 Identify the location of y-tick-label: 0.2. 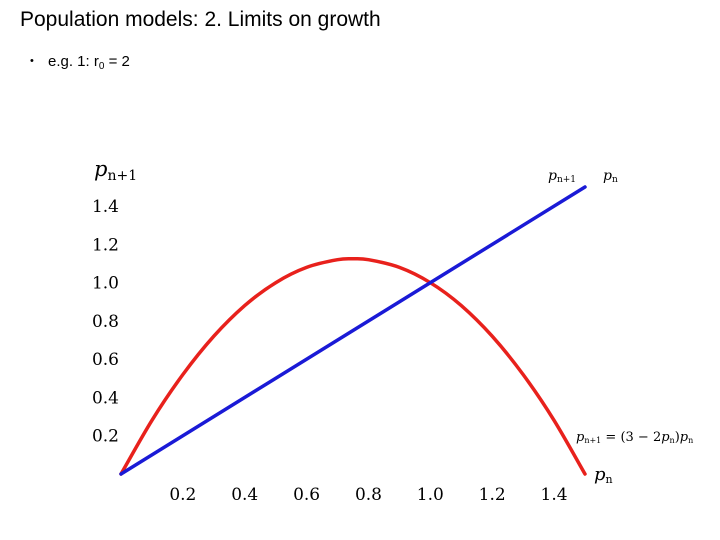
(105, 437).